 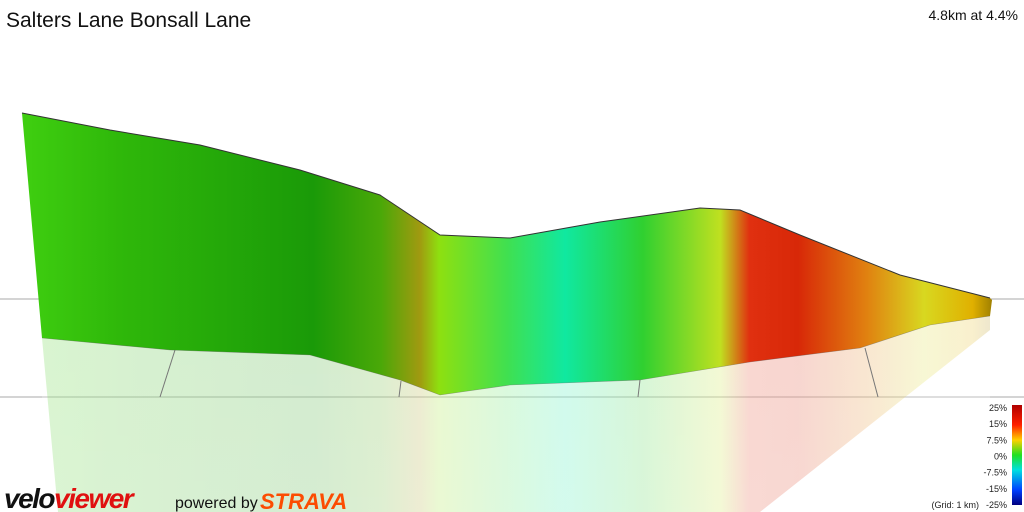 What do you see at coordinates (1000, 457) in the screenshot?
I see `scale-label: 0%` at bounding box center [1000, 457].